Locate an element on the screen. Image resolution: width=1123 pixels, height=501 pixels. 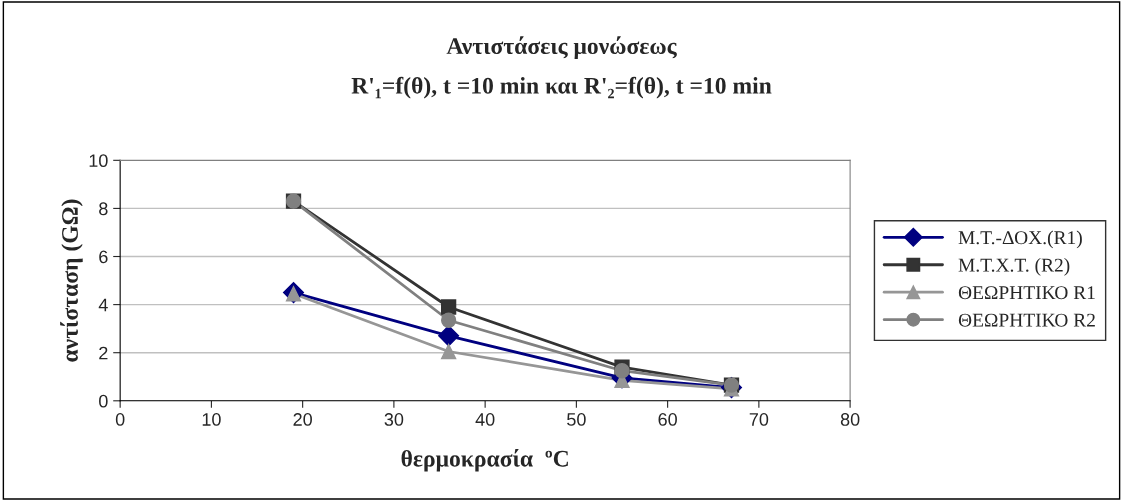
x-tick-label: 60 is located at coordinates (667, 419).